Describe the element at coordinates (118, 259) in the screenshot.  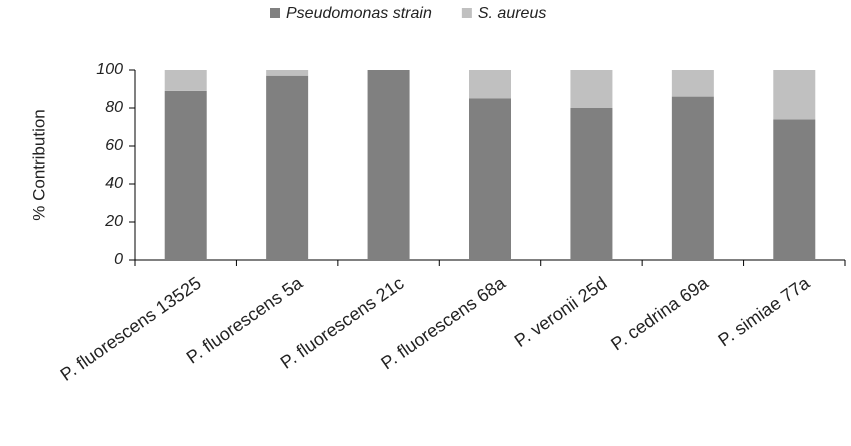
I see `y-tick-label: 0` at that location.